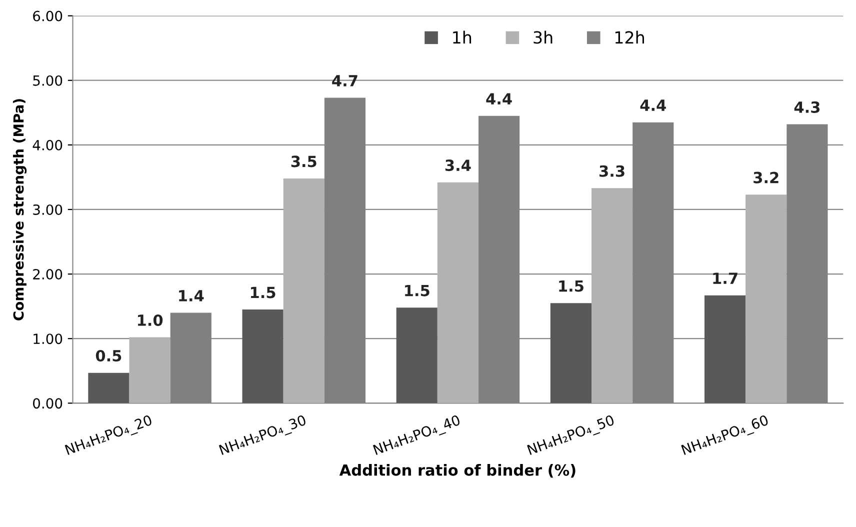  What do you see at coordinates (47, 403) in the screenshot?
I see `y-tick-label: 0.00` at bounding box center [47, 403].